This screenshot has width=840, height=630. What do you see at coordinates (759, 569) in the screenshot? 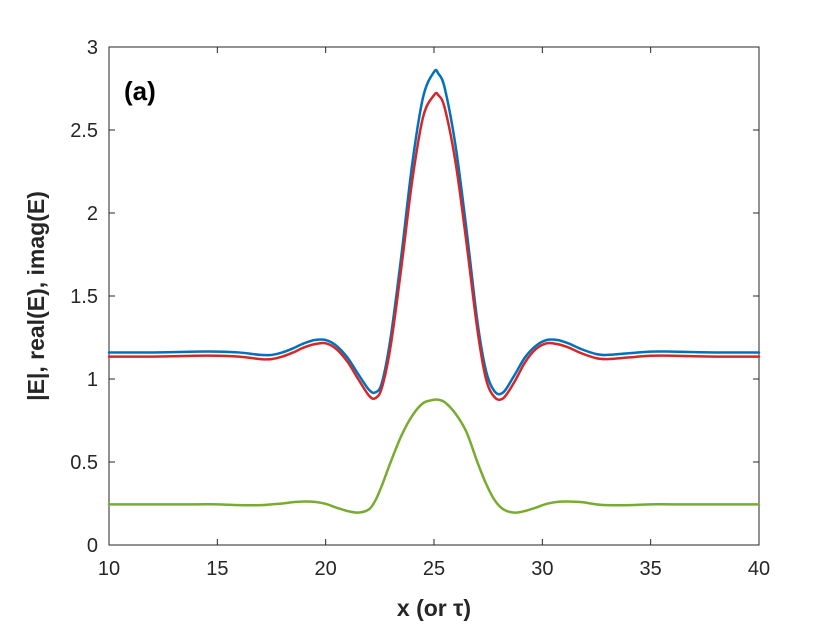
I see `x-tick-label: 40` at bounding box center [759, 569].